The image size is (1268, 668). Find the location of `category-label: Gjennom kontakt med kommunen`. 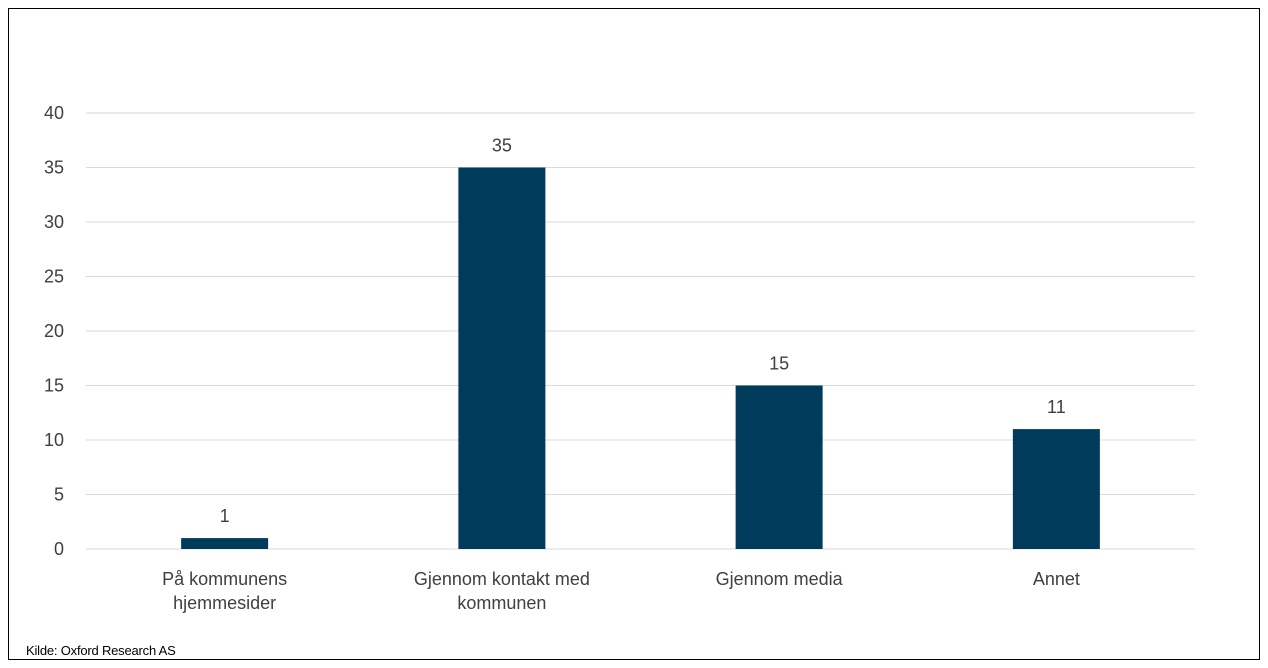

category-label: Gjennom kontakt med kommunen is located at coordinates (502, 591).